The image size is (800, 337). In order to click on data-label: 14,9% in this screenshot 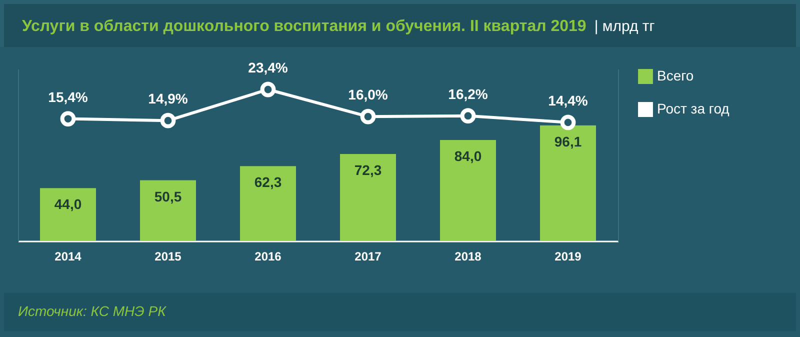, I will do `click(168, 98)`.